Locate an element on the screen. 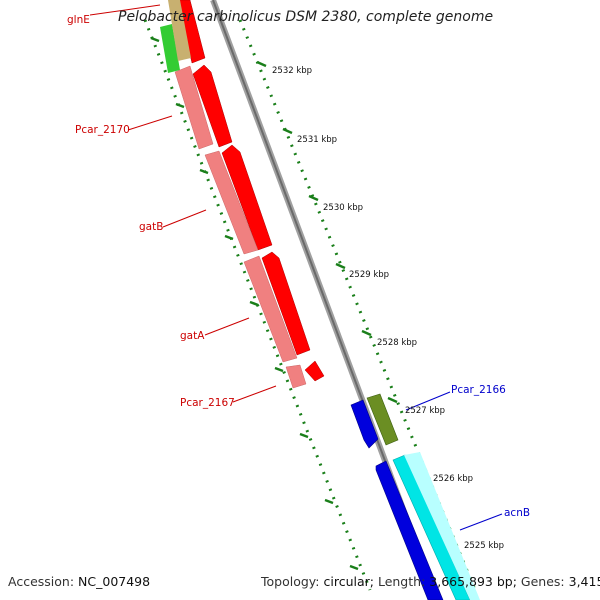  tick-label: 2528 kbp is located at coordinates (397, 343).